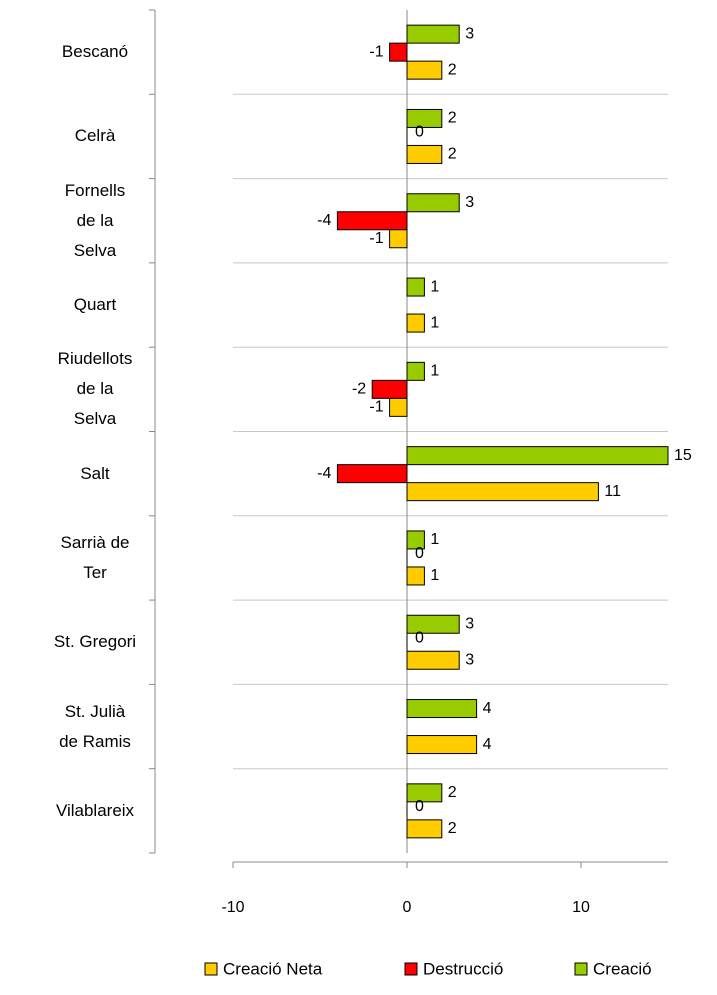 This screenshot has height=995, width=717. I want to click on legend-label: Creació Neta, so click(273, 968).